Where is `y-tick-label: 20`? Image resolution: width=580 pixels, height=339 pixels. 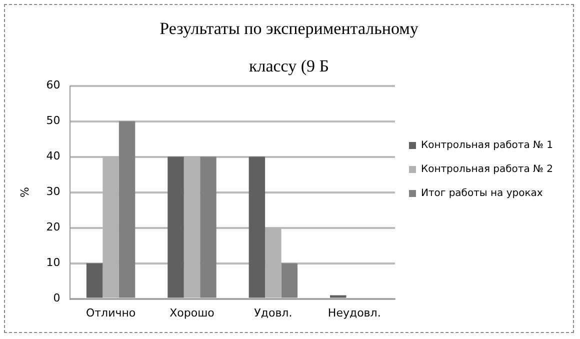
y-tick-label: 20 is located at coordinates (53, 227).